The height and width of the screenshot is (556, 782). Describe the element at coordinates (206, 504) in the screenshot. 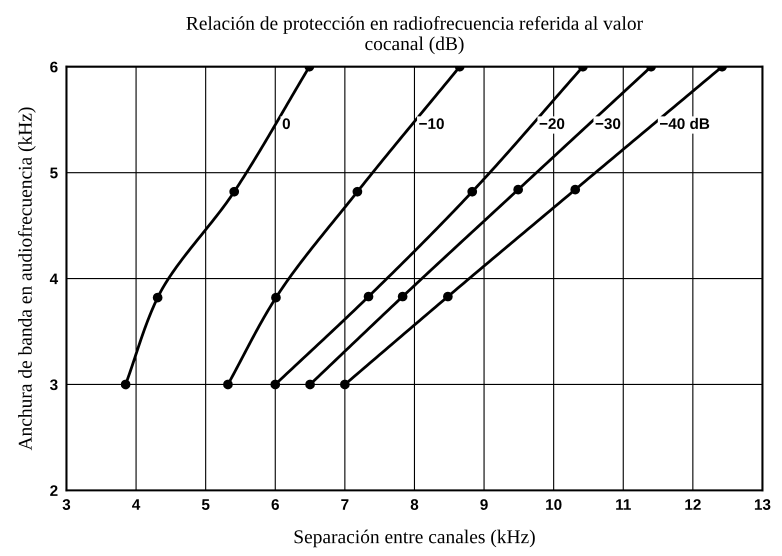

I see `x-tick-label: 5` at that location.